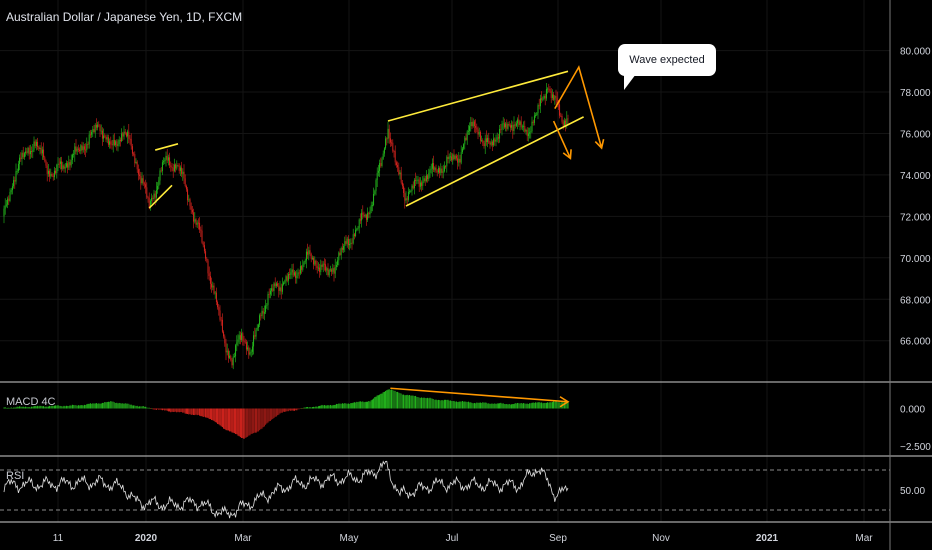 This screenshot has height=550, width=932. What do you see at coordinates (915, 300) in the screenshot?
I see `price-tick-label: 68.000` at bounding box center [915, 300].